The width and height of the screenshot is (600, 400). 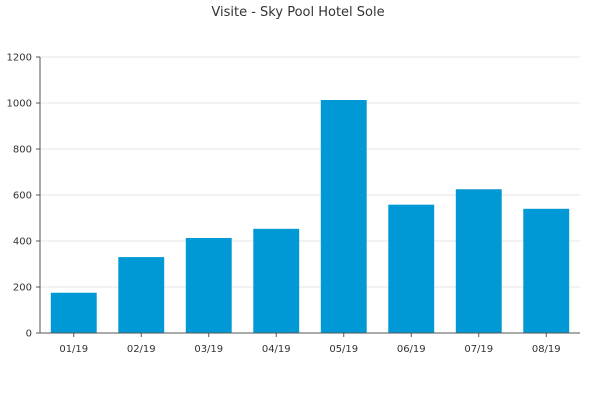 I want to click on x-tick-label: 04/19, so click(x=276, y=349).